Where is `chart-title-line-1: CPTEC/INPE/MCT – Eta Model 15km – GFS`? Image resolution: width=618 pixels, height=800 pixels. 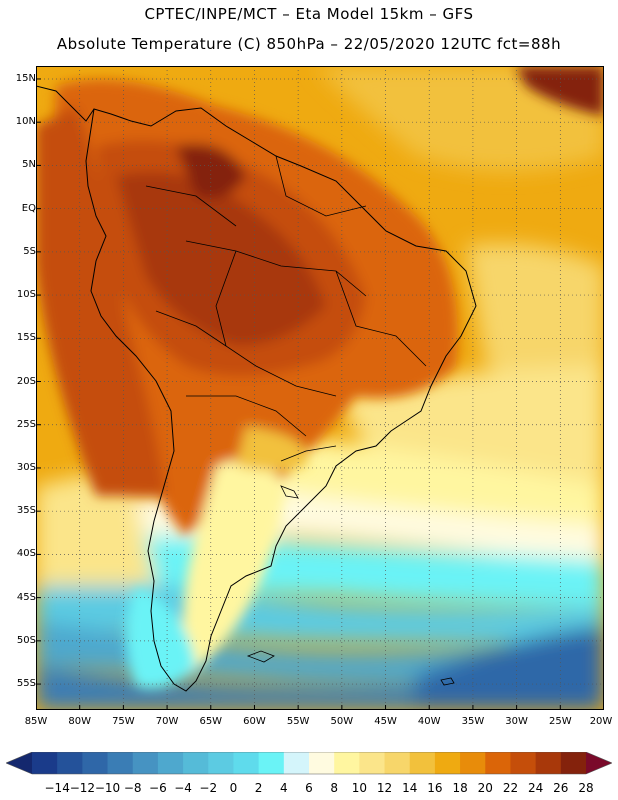
chart-title-line-1: CPTEC/INPE/MCT – Eta Model 15km – GFS is located at coordinates (309, 14).